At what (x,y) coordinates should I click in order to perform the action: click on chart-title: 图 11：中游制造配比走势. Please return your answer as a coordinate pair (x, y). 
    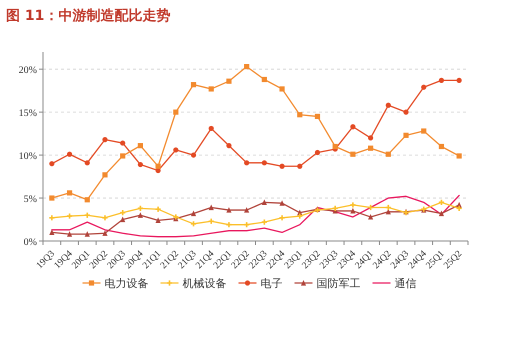
    Looking at the image, I should click on (88, 16).